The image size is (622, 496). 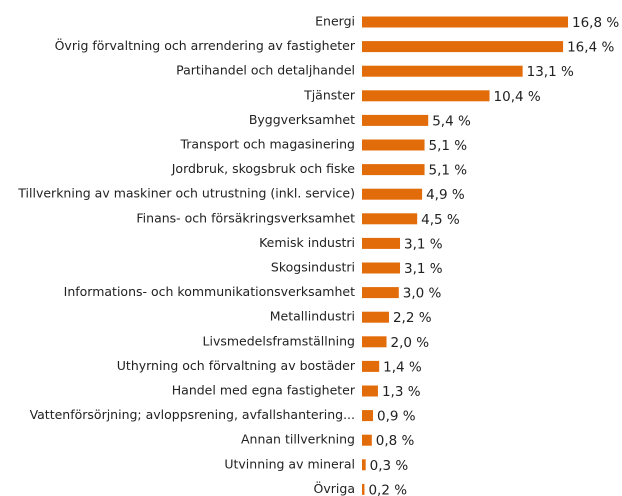 I want to click on value-label: 5,4 %, so click(x=451, y=121).